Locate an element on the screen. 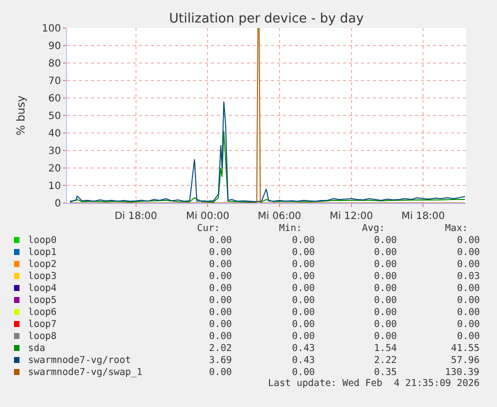 Image resolution: width=497 pixels, height=407 pixels. text: 3.69 is located at coordinates (220, 360).